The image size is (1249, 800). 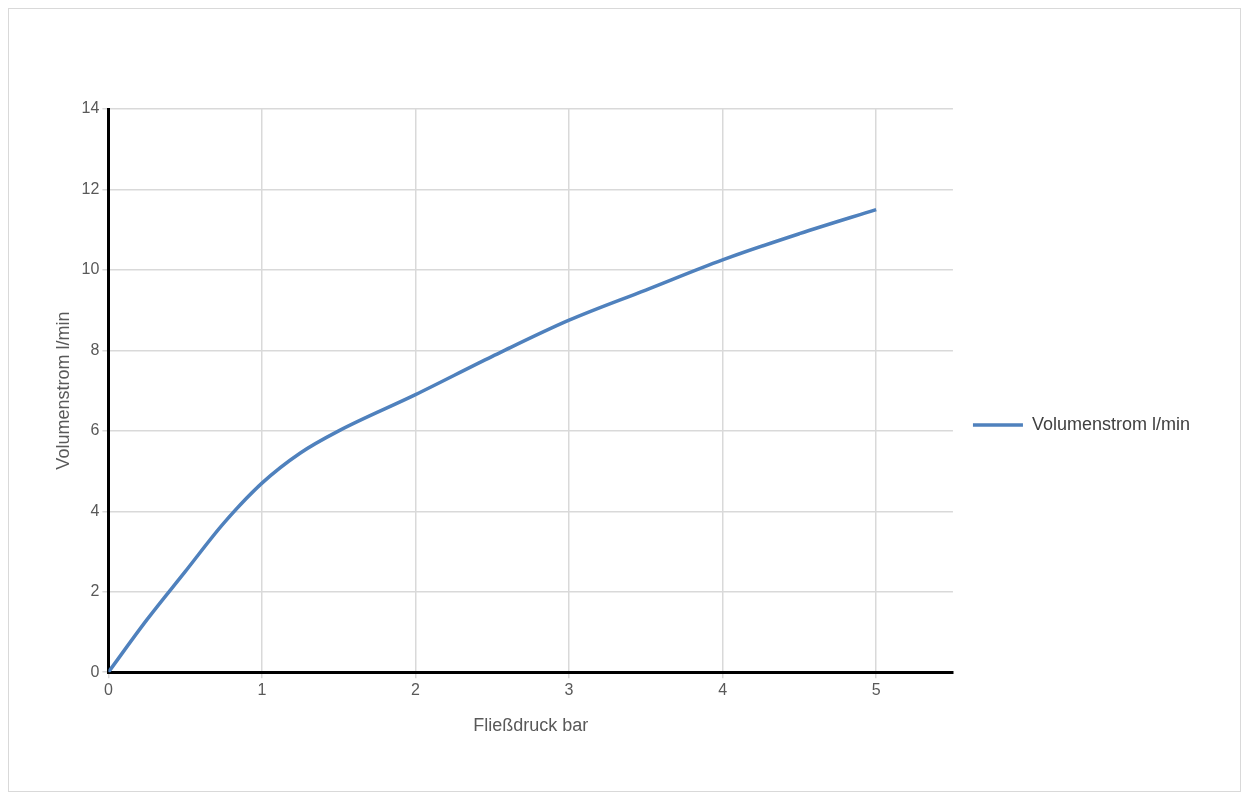 What do you see at coordinates (1111, 423) in the screenshot?
I see `legend-label: Volumenstrom l/min` at bounding box center [1111, 423].